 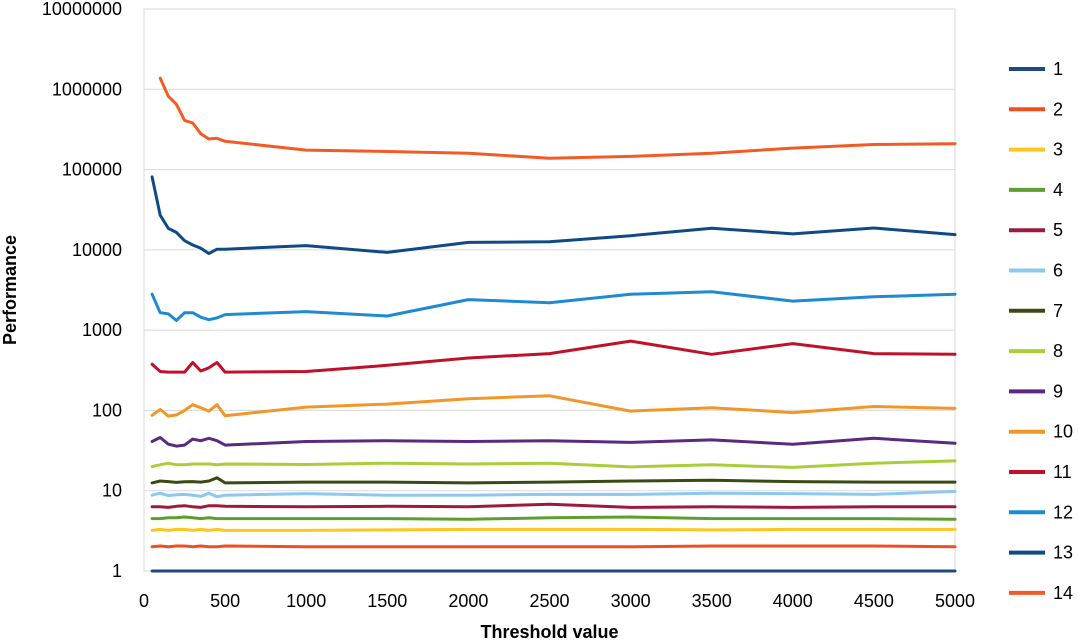 I want to click on legend-label-3: 3, so click(x=1058, y=150).